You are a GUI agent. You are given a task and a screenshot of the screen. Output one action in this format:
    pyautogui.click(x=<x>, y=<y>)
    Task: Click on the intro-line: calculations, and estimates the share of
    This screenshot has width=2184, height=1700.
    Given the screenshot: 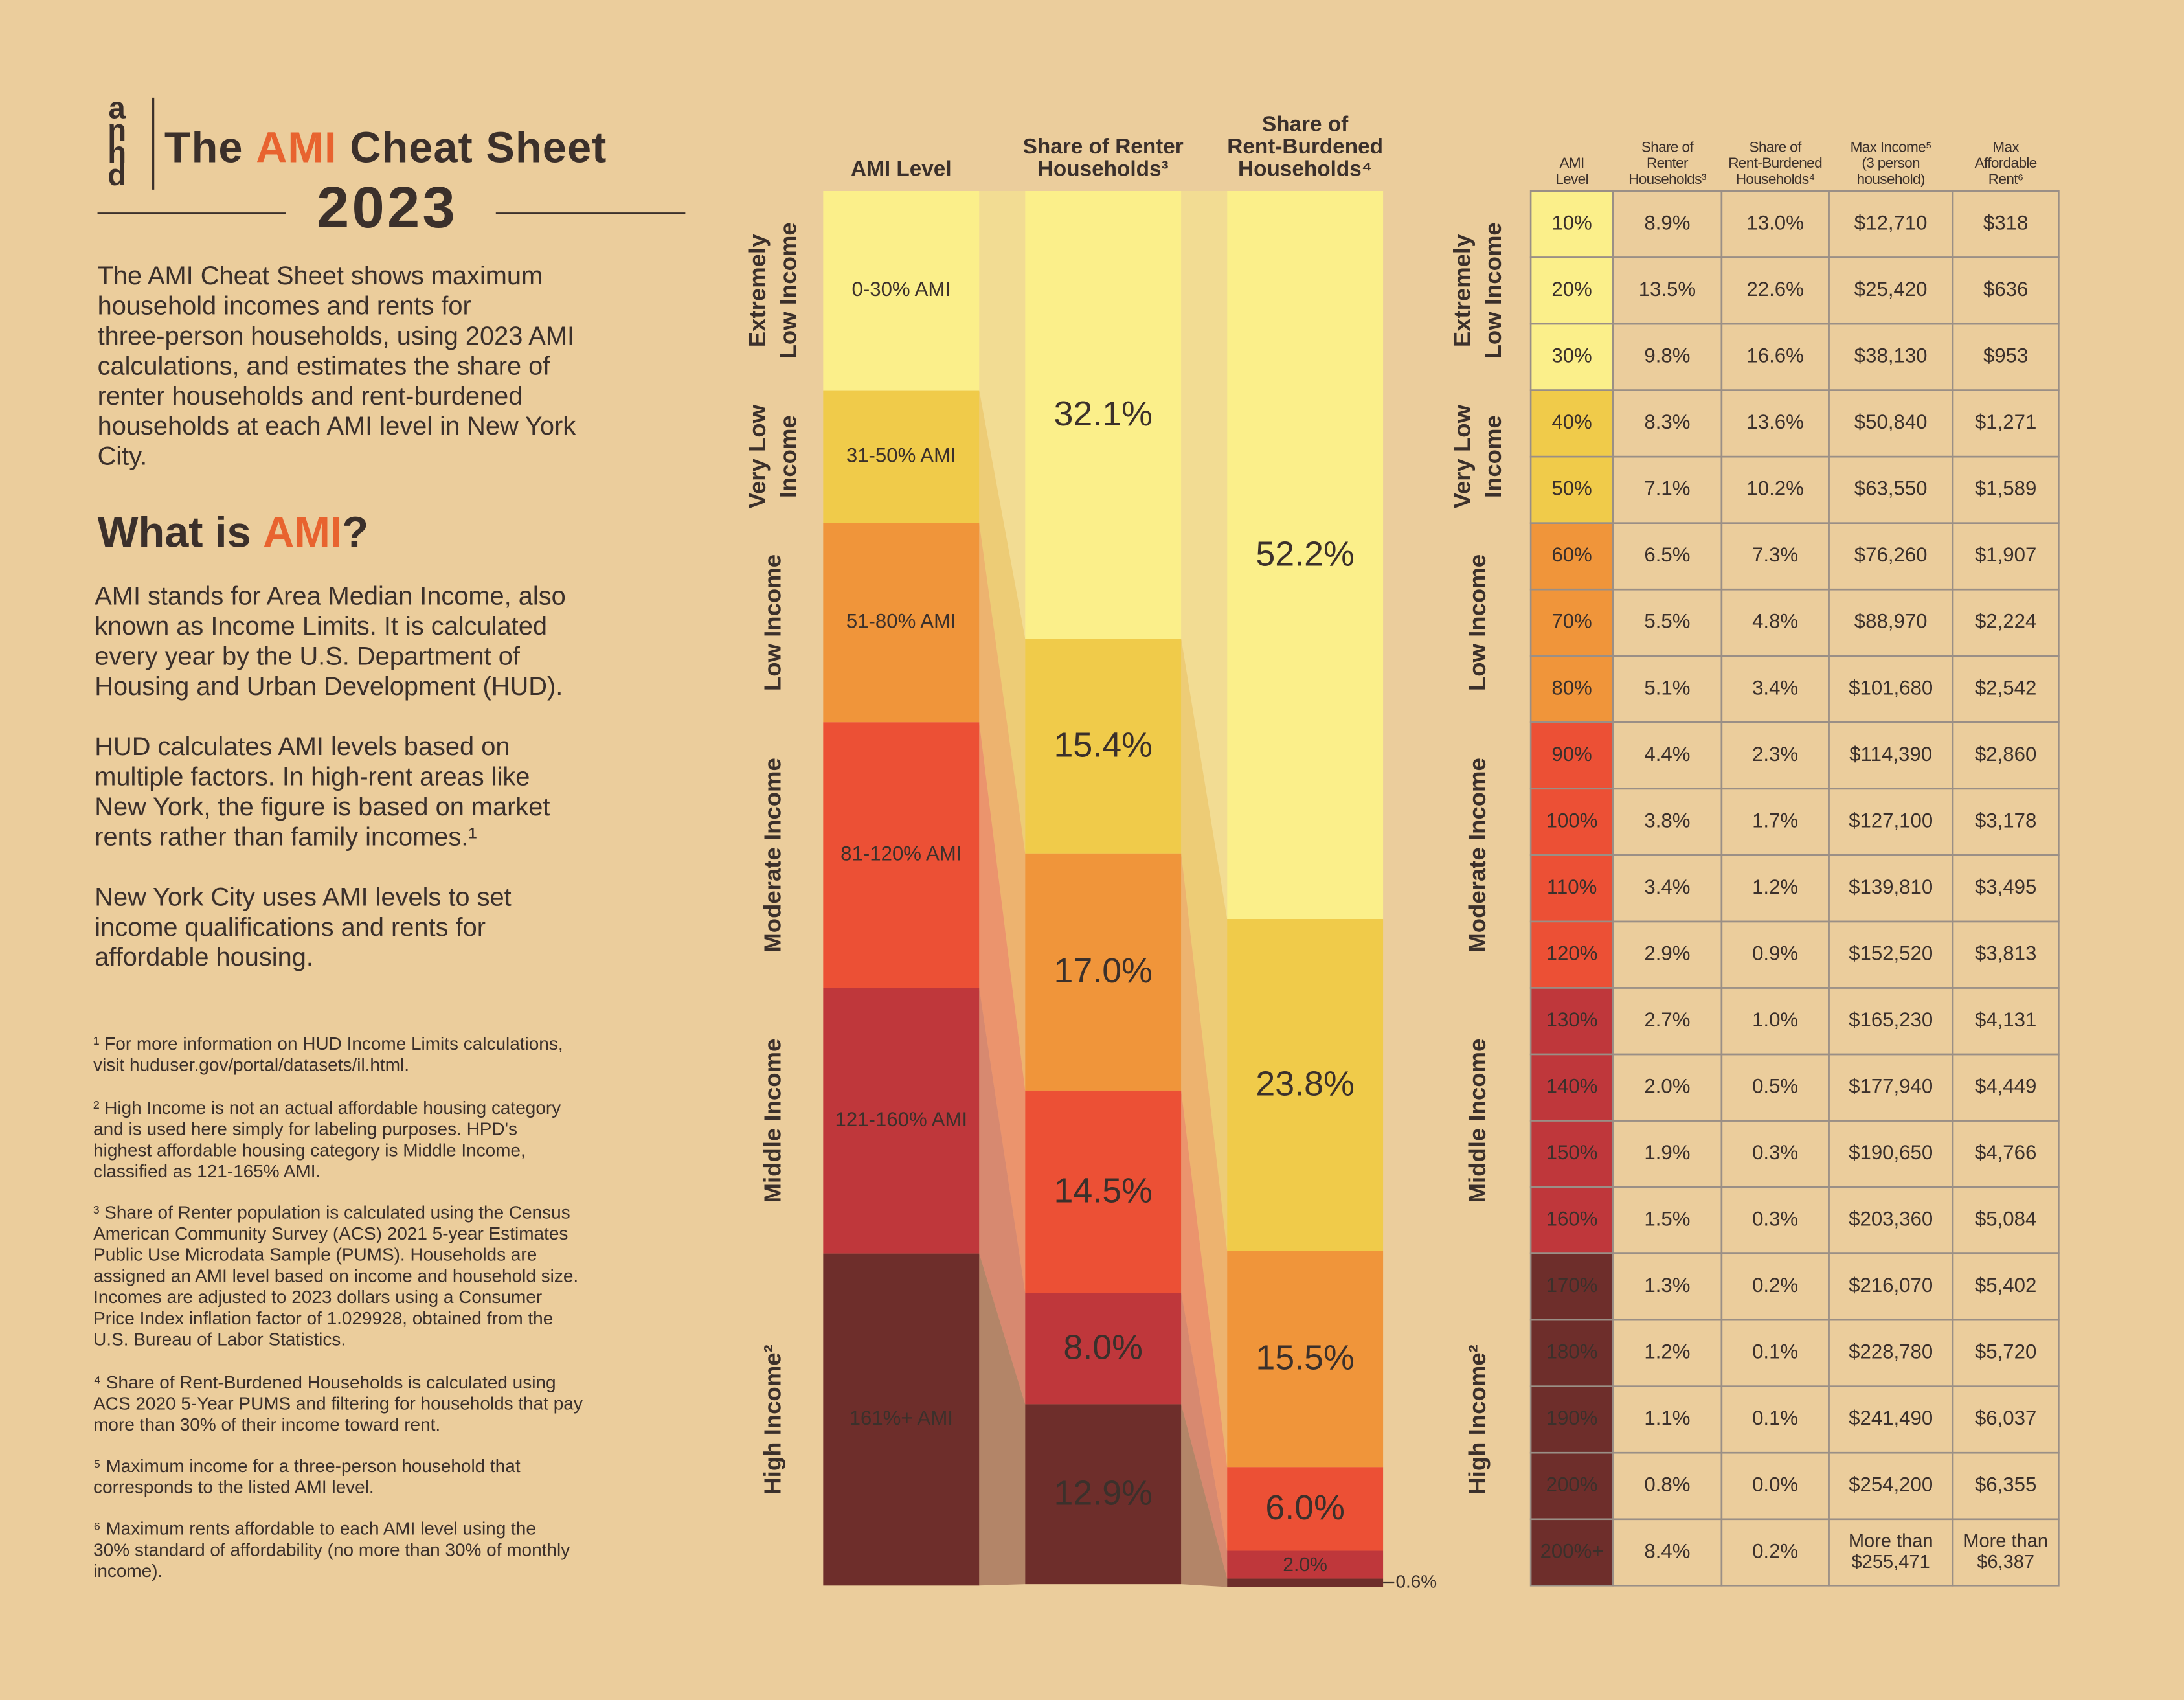 What is the action you would take?
    pyautogui.click(x=324, y=366)
    